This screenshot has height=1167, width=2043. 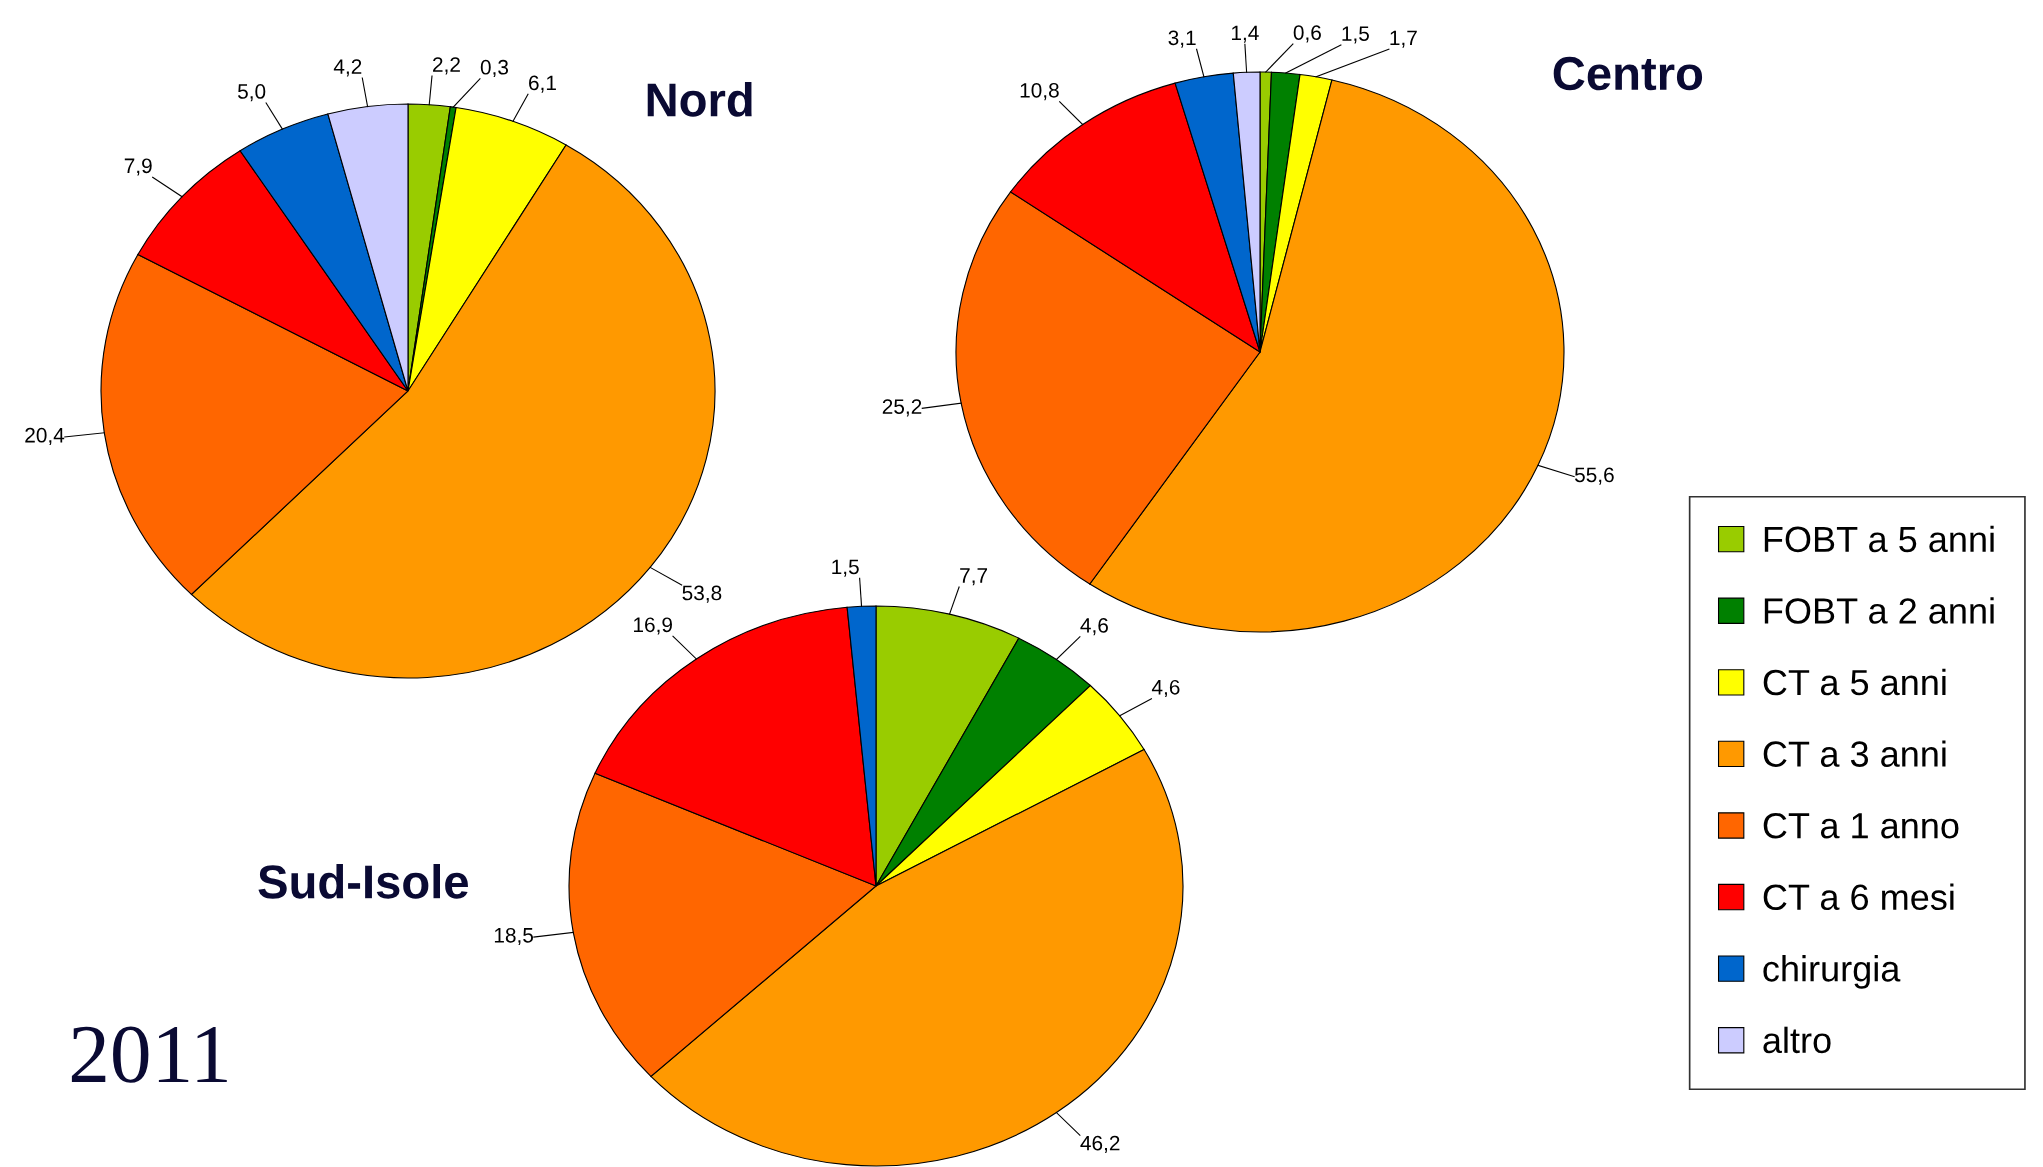 What do you see at coordinates (494, 68) in the screenshot?
I see `data-label: 0,3` at bounding box center [494, 68].